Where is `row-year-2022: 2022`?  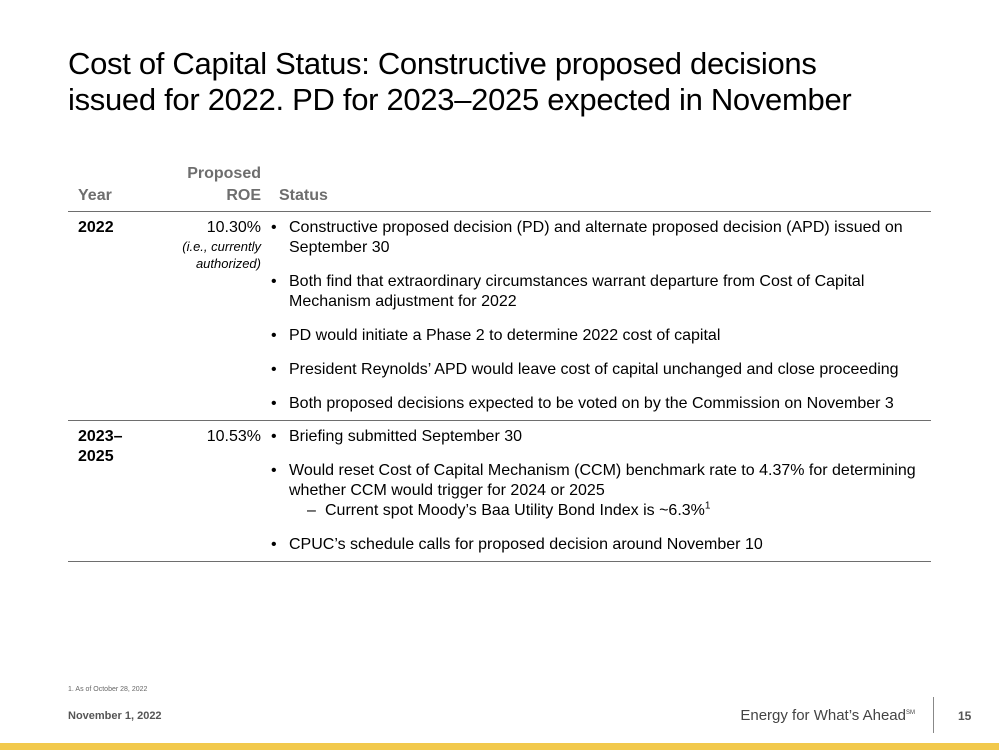 row-year-2022: 2022 is located at coordinates (96, 227).